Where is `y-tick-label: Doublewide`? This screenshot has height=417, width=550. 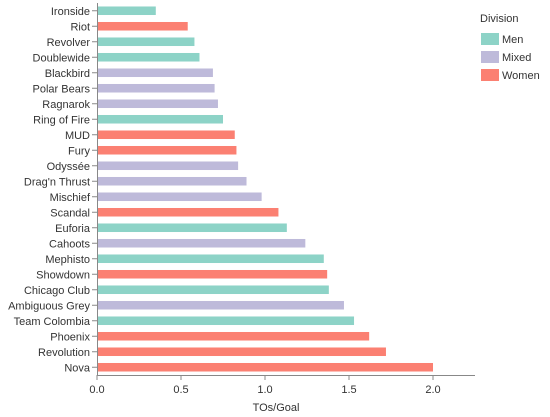 y-tick-label: Doublewide is located at coordinates (61, 58).